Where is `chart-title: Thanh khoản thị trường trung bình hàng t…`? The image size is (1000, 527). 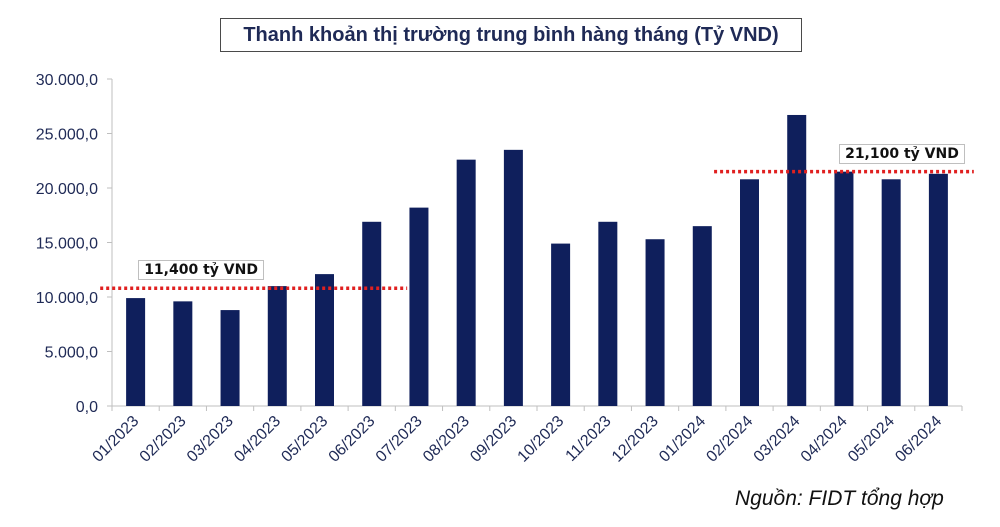 chart-title: Thanh khoản thị trường trung bình hàng t… is located at coordinates (511, 35).